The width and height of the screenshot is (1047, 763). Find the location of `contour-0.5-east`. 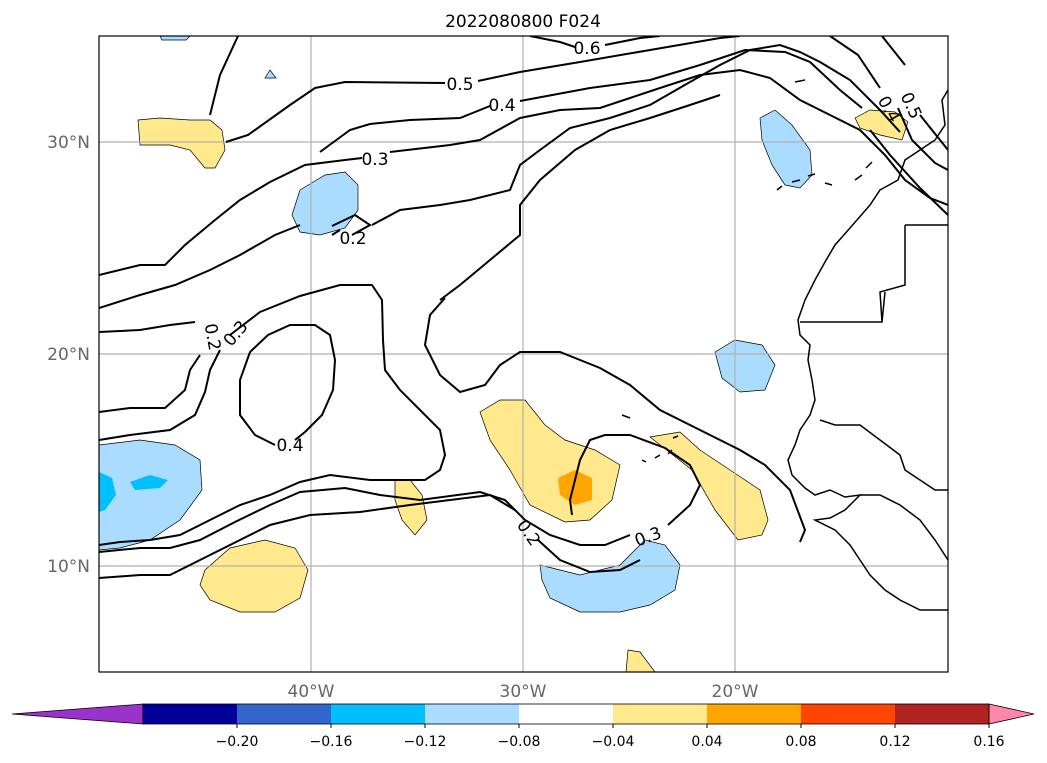

contour-0.5-east is located at coordinates (888, 103).